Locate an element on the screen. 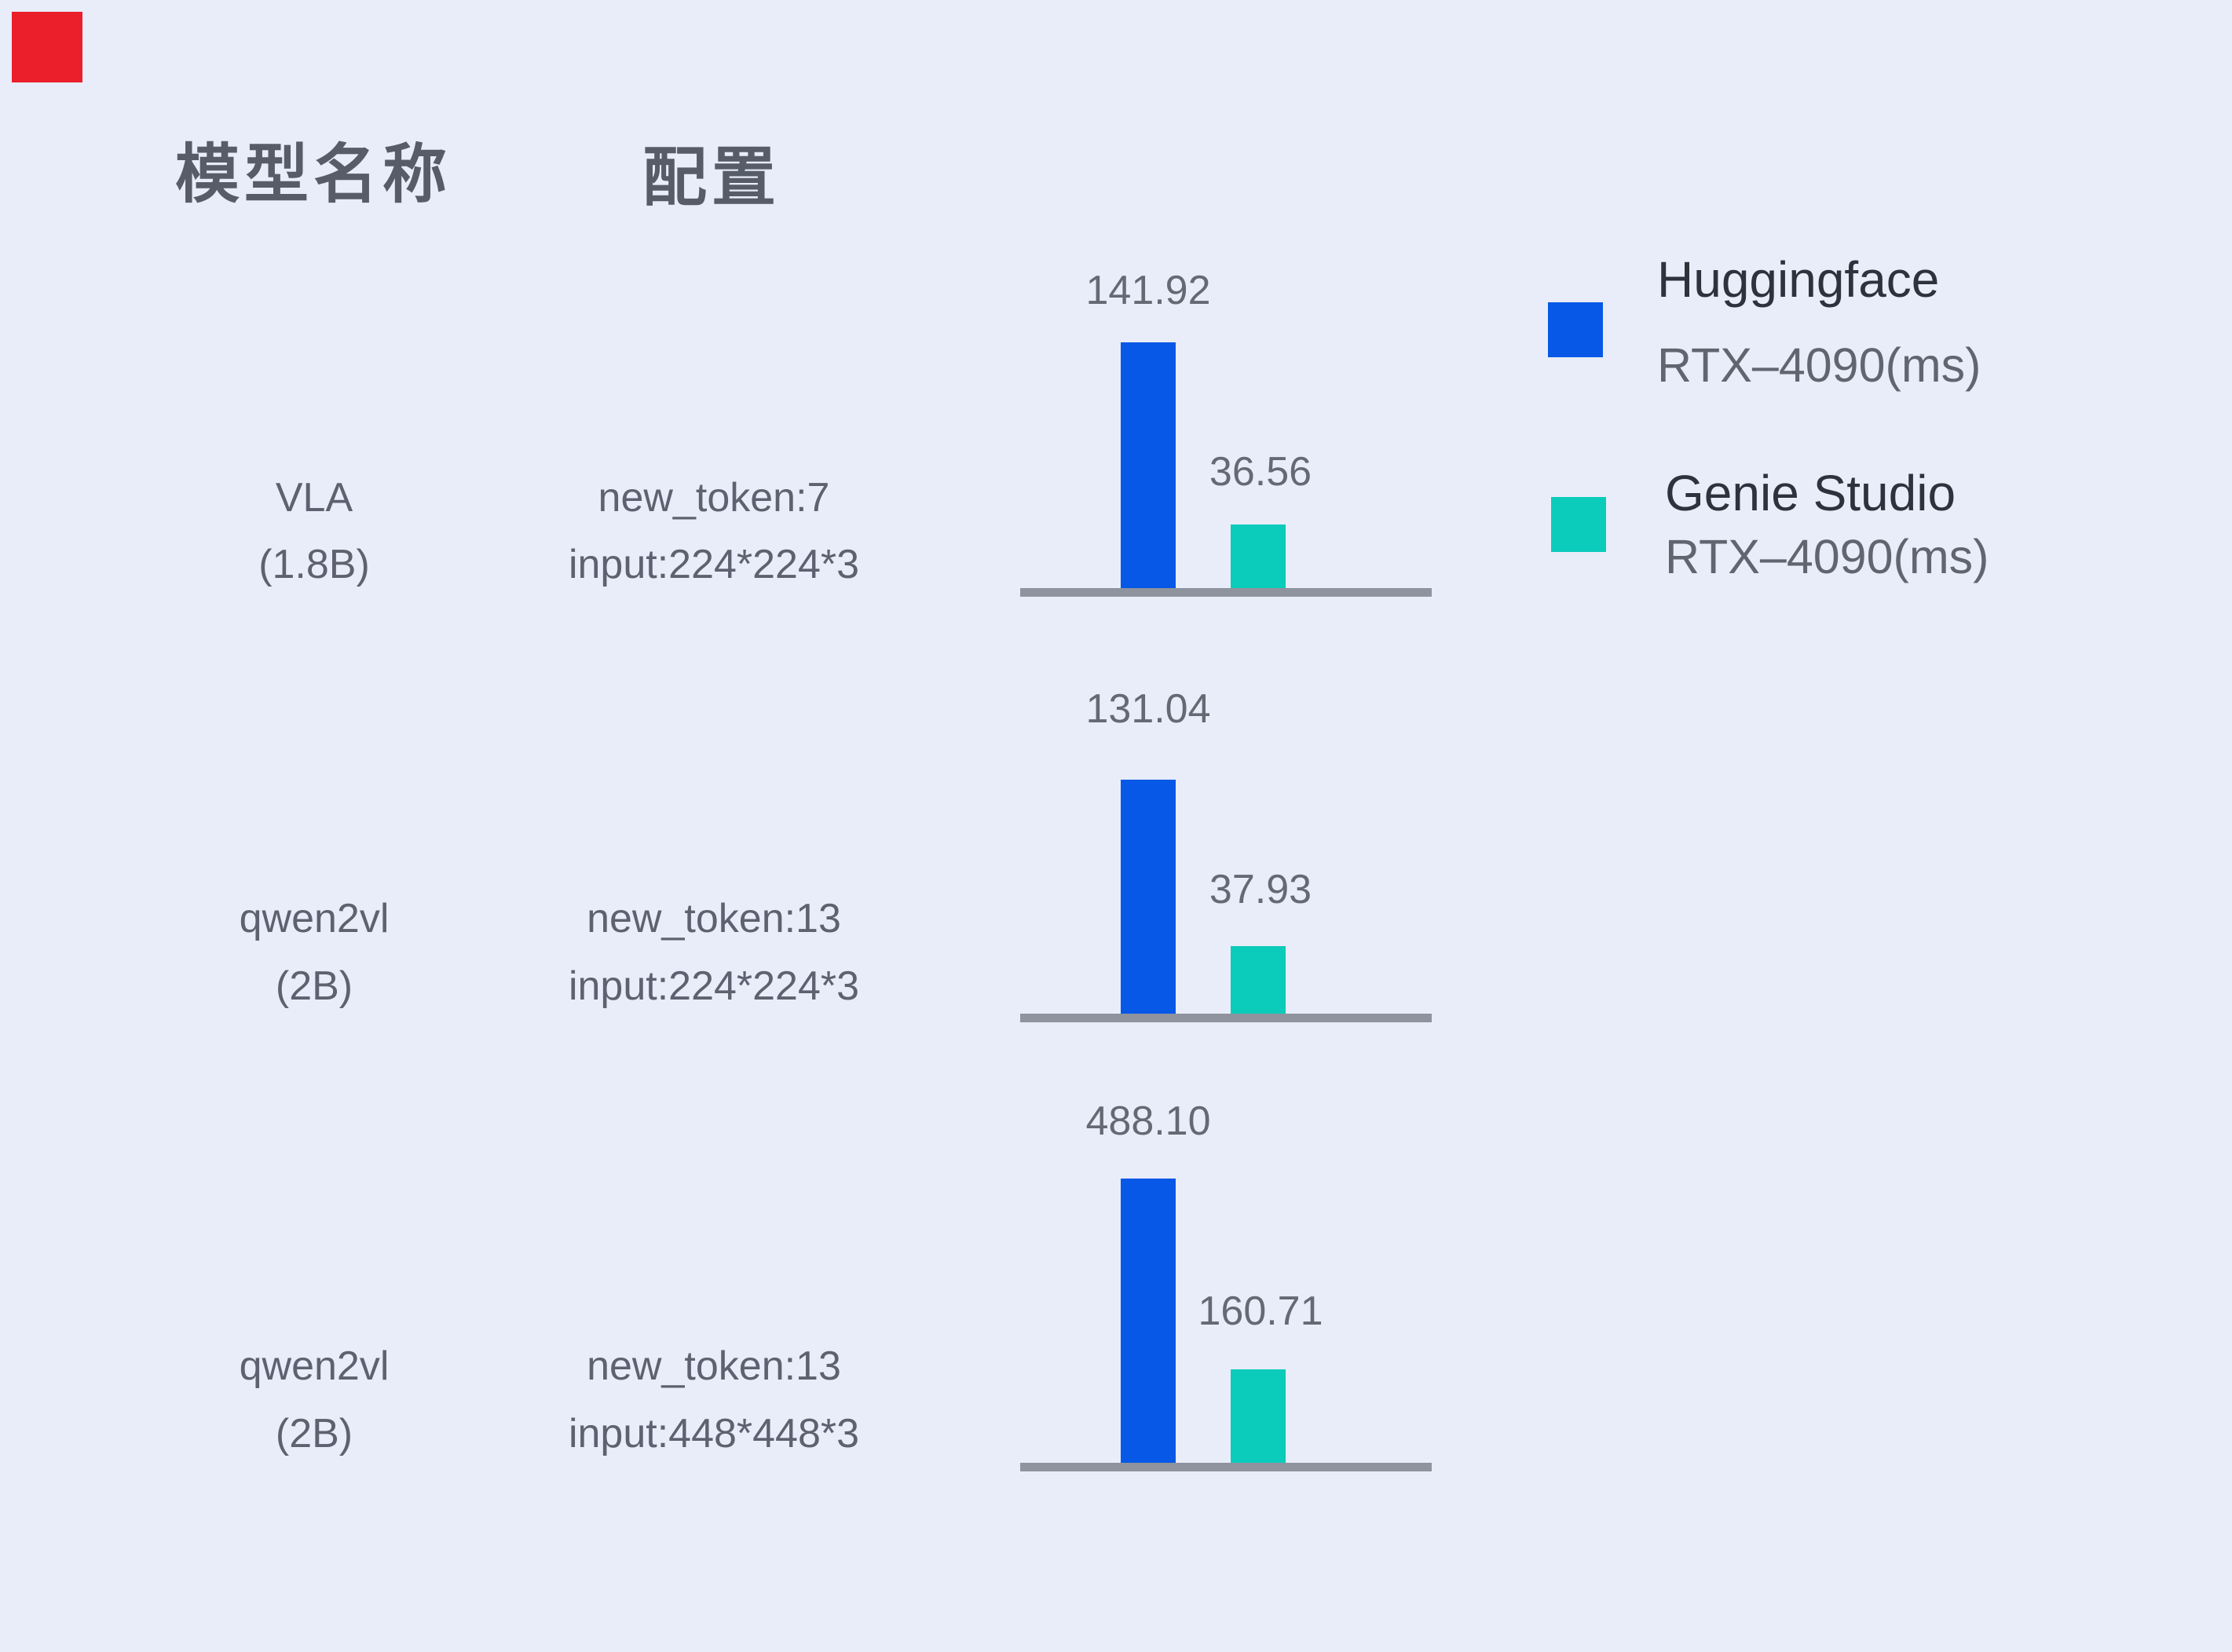 The image size is (2232, 1652). huggingface-value-label: 131.04 is located at coordinates (1148, 709).